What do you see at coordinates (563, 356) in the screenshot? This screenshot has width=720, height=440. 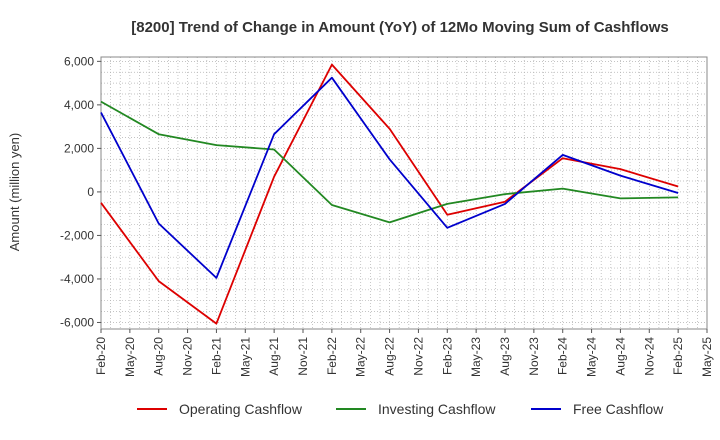 I see `x-tick-label: Feb-24` at bounding box center [563, 356].